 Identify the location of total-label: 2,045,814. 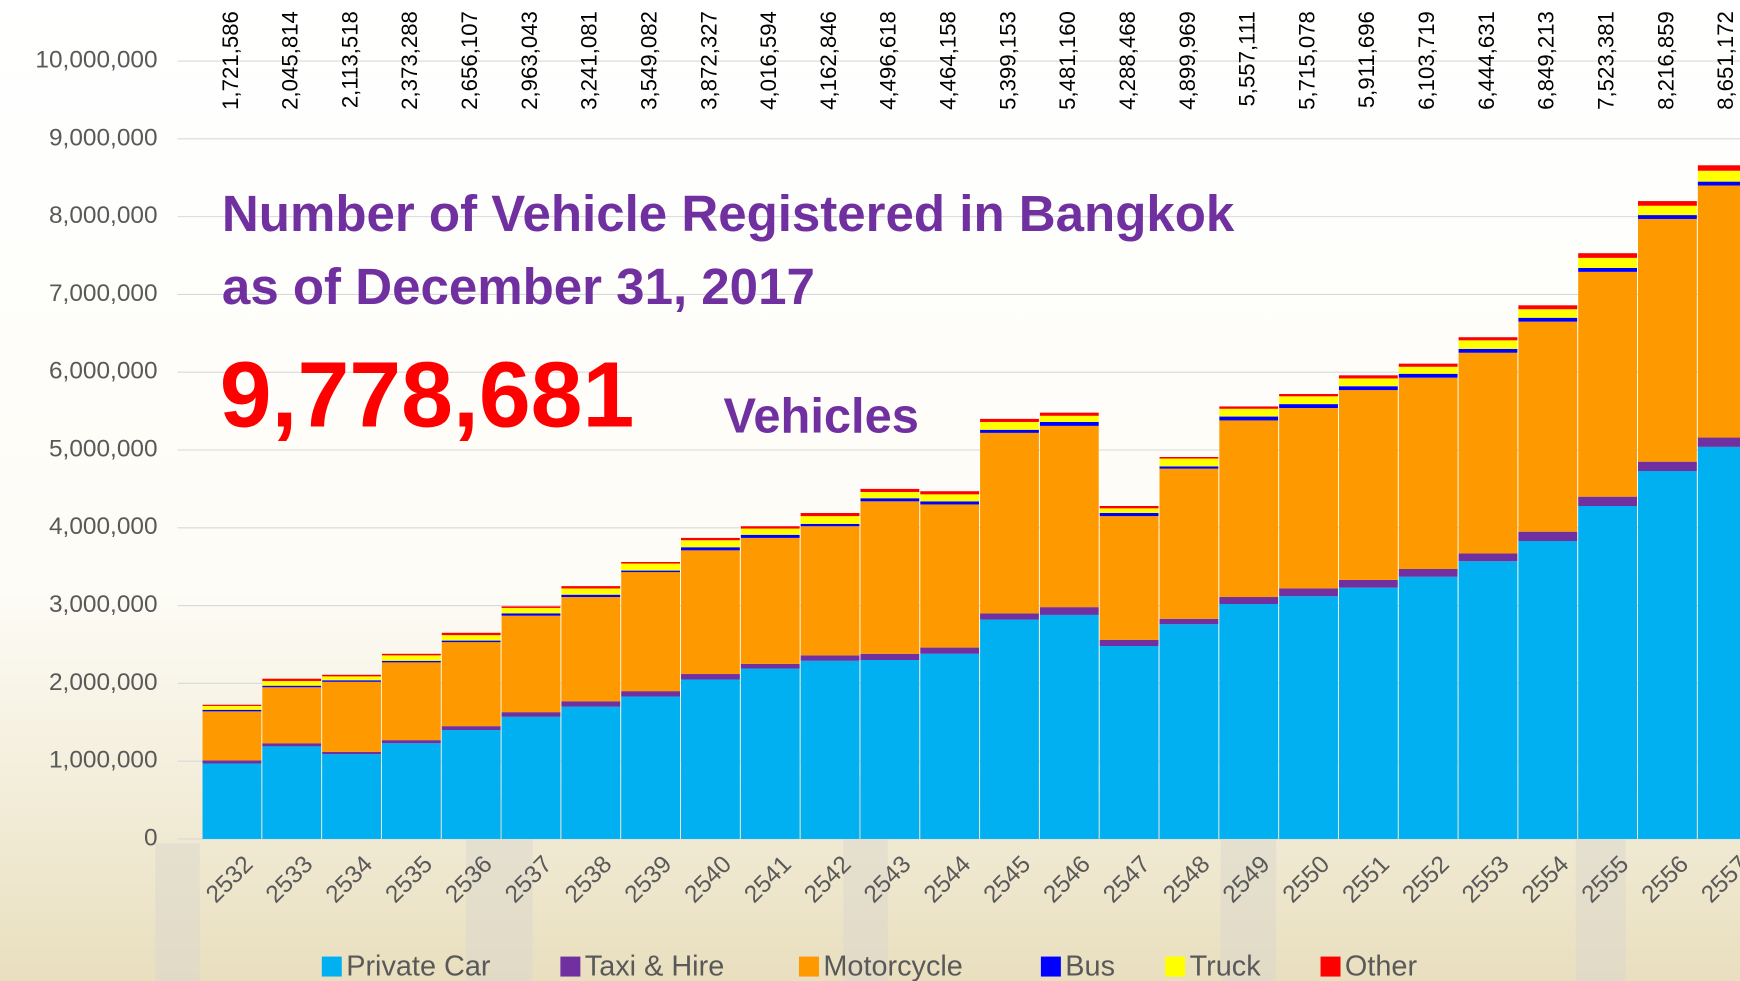
(290, 60).